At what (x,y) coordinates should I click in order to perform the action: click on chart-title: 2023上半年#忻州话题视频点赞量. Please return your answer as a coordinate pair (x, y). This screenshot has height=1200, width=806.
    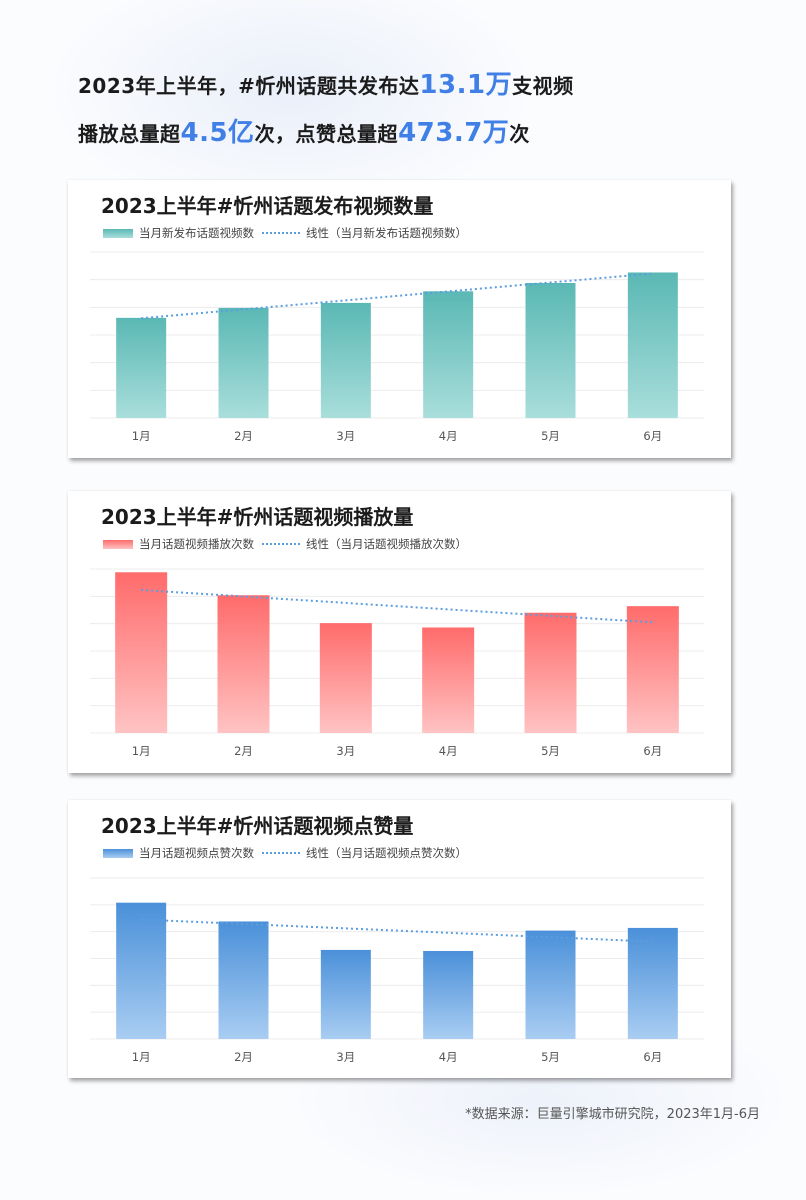
    Looking at the image, I should click on (257, 826).